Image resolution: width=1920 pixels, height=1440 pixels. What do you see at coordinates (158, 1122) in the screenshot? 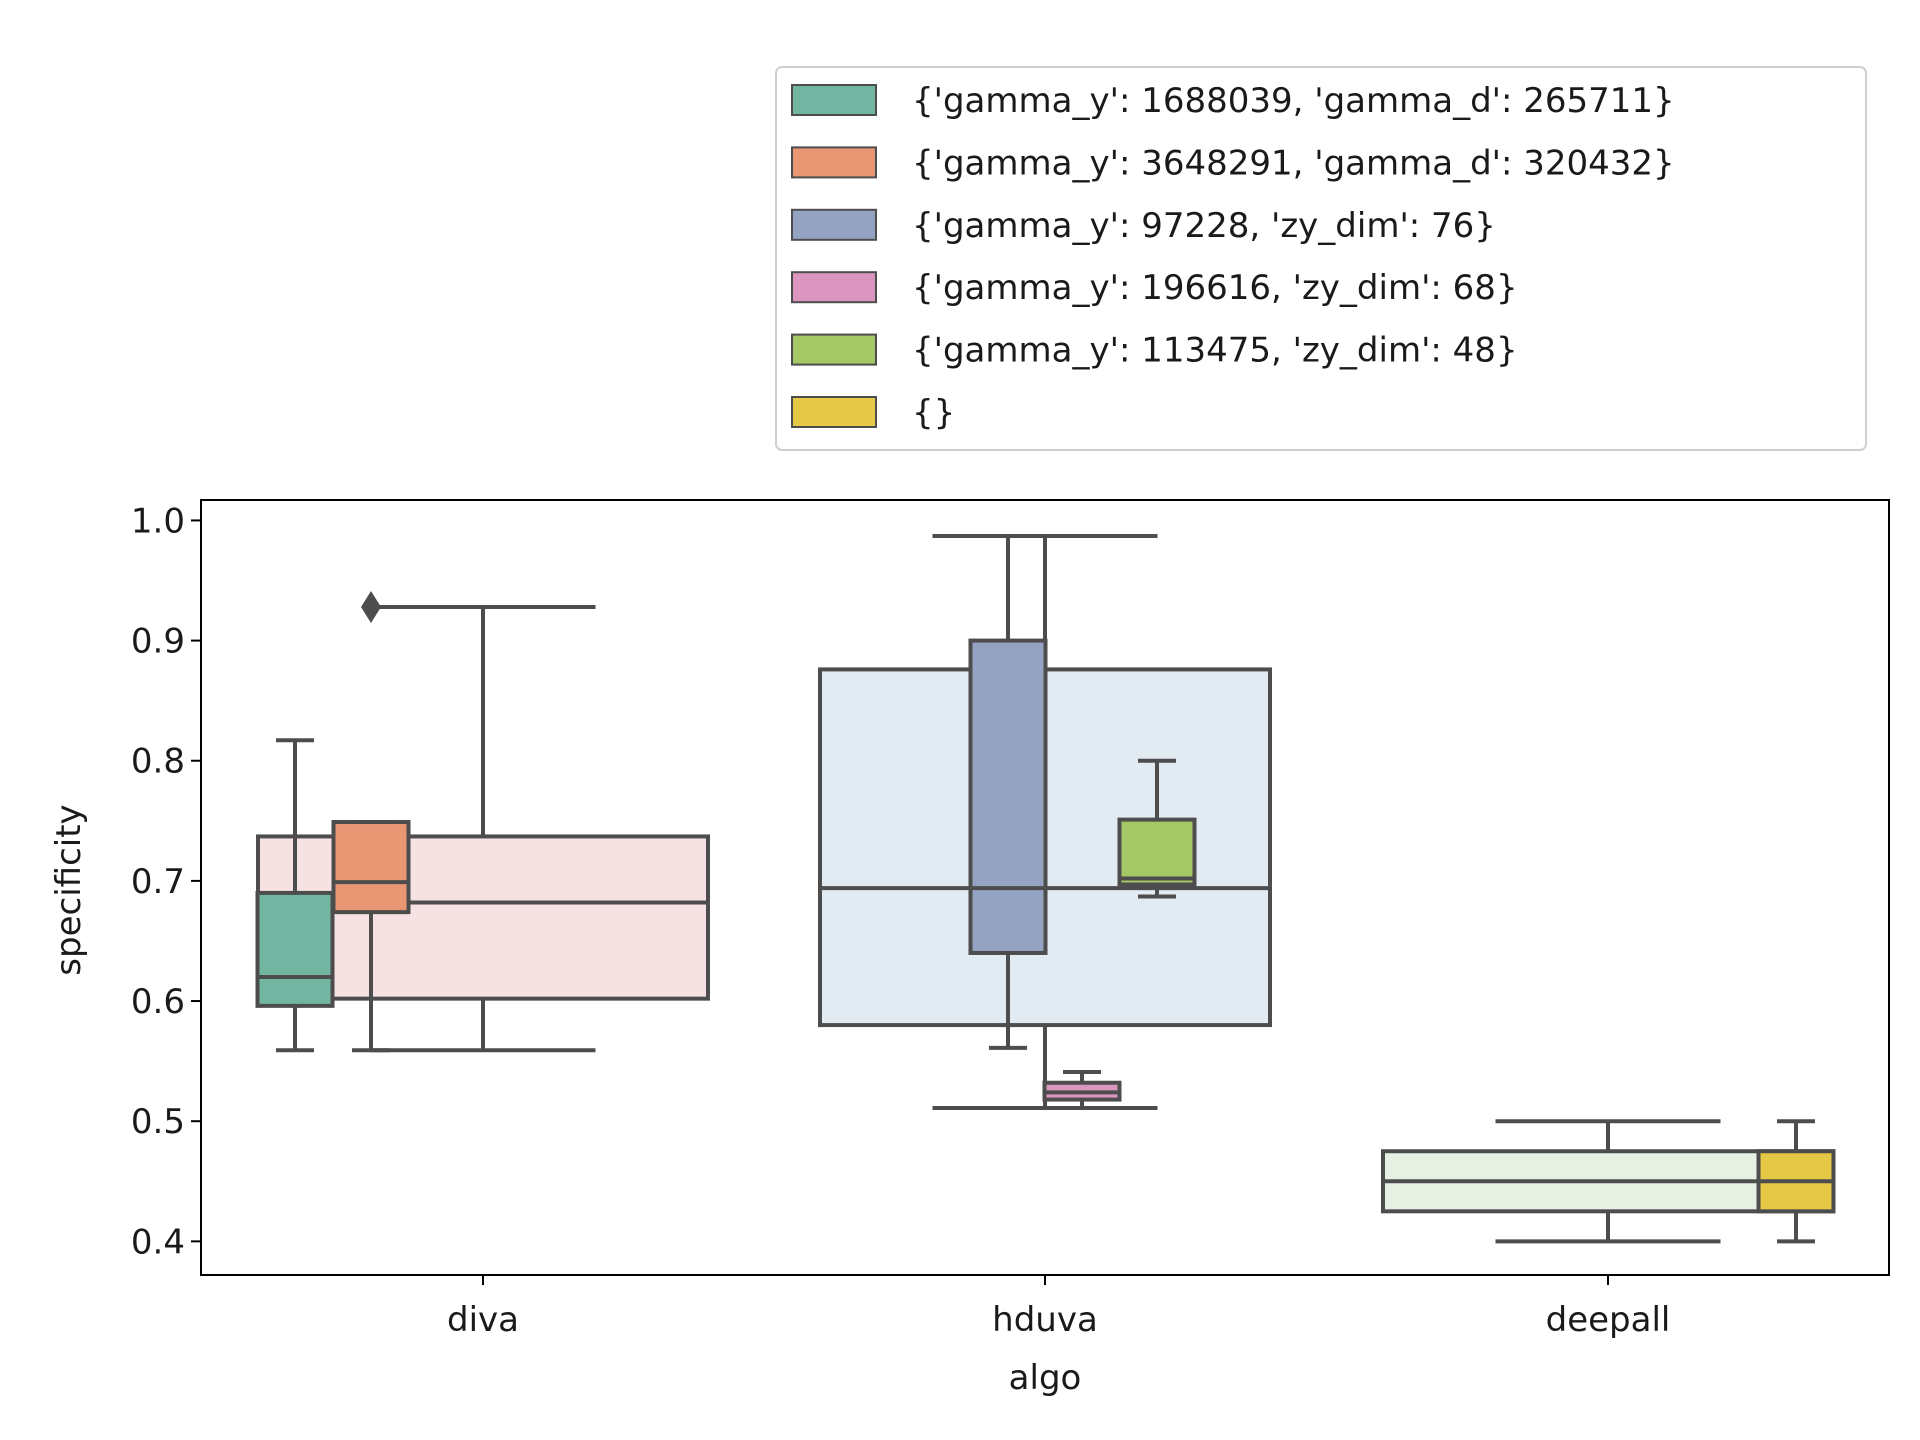
I see `y-tick-label-1: 0.5` at bounding box center [158, 1122].